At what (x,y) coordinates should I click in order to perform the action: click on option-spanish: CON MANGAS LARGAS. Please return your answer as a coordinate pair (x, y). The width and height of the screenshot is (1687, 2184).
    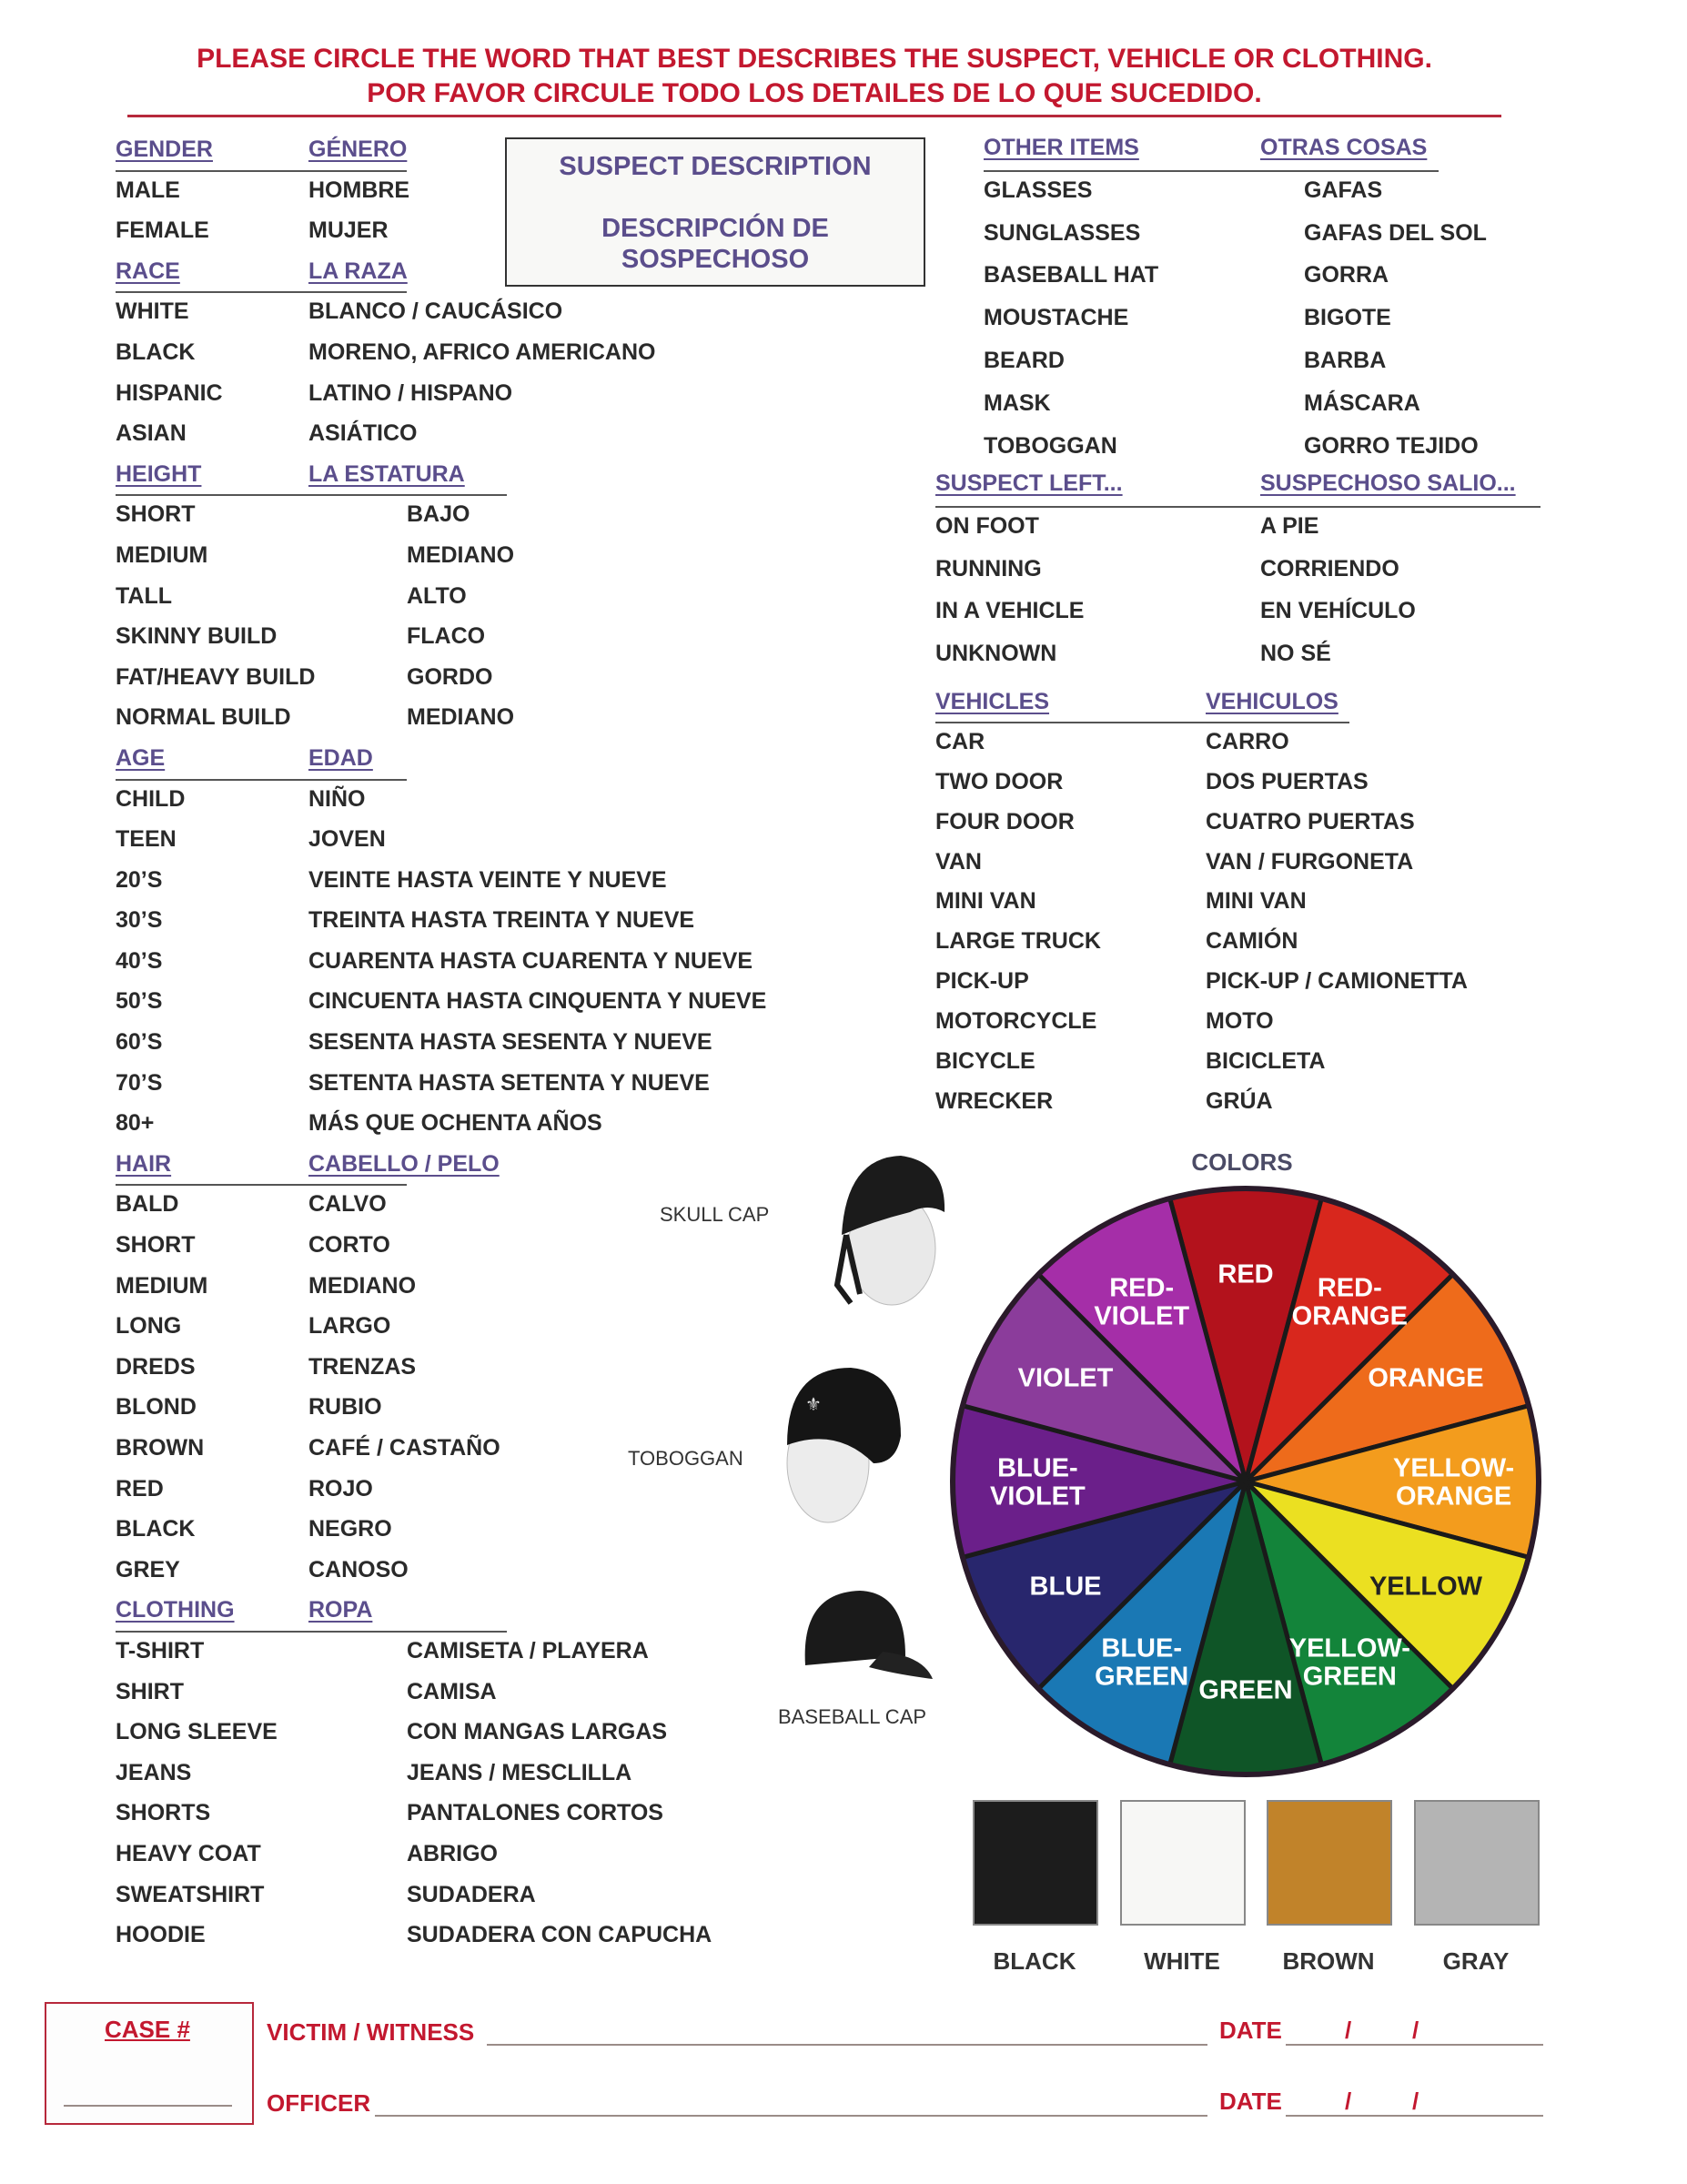
    Looking at the image, I should click on (537, 1732).